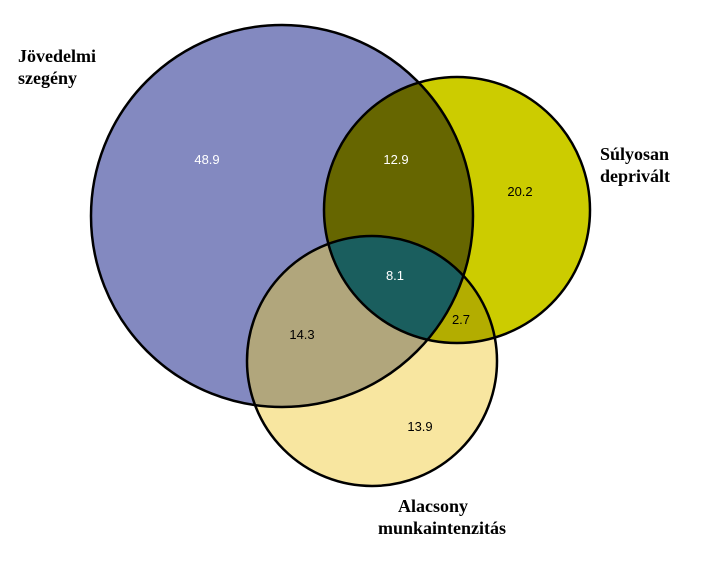 This screenshot has height=561, width=705. I want to click on value-income-only: 48.9, so click(206, 159).